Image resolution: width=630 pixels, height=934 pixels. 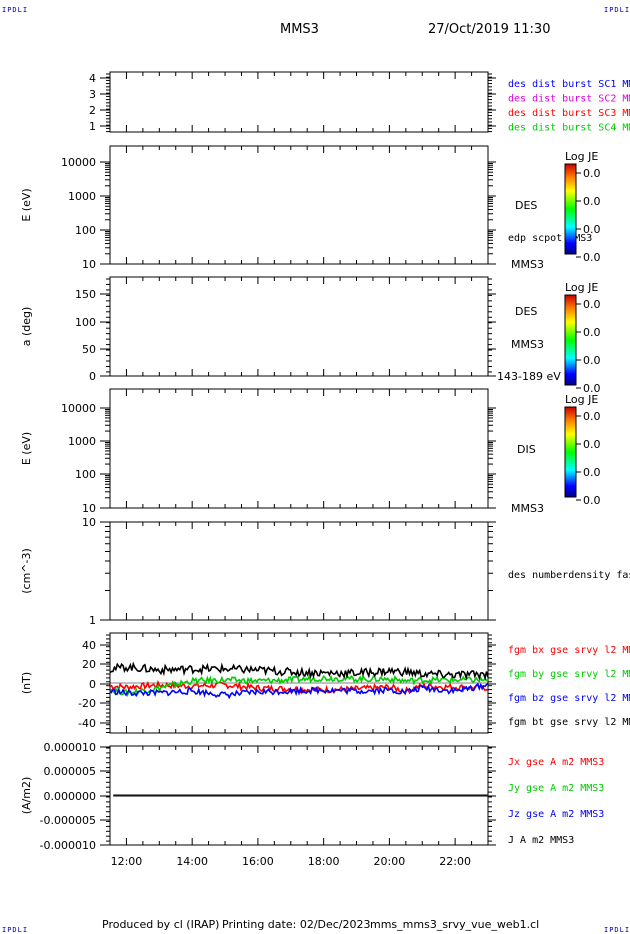 I want to click on panel-frame-dis-energy, so click(x=299, y=448).